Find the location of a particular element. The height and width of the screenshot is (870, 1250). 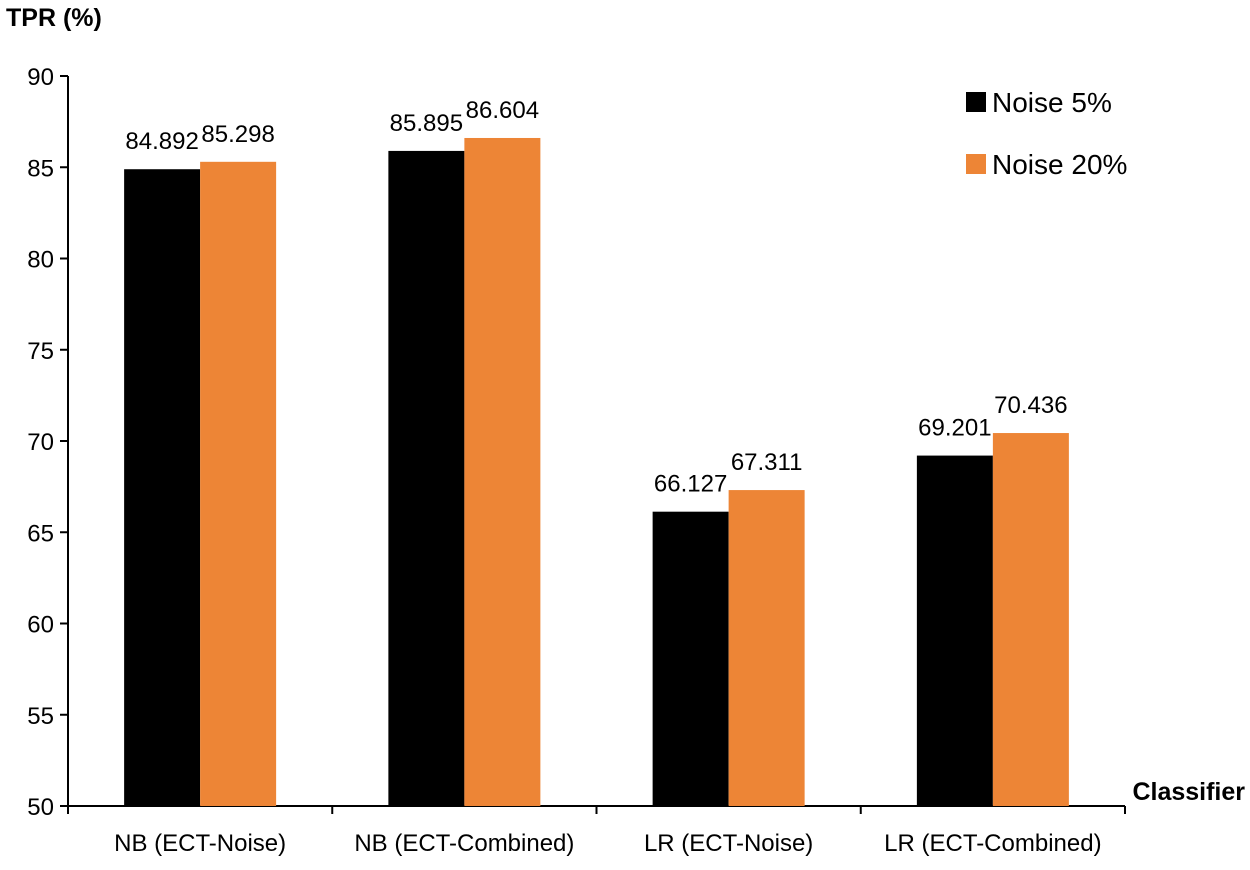

legend-item: Noise 20% is located at coordinates (1046, 164).